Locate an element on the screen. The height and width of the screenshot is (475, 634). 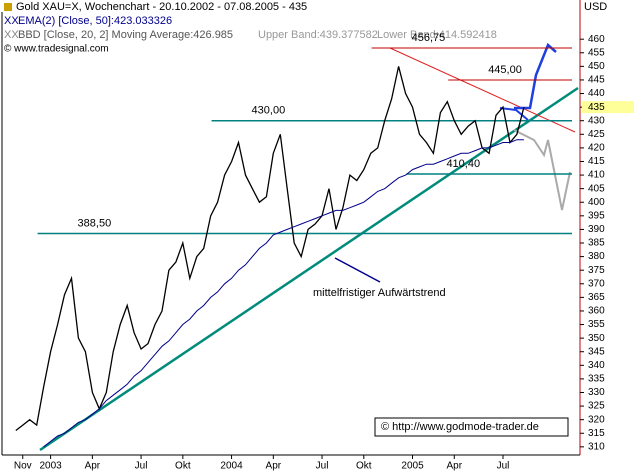
watermark-box is located at coordinates (471, 427).